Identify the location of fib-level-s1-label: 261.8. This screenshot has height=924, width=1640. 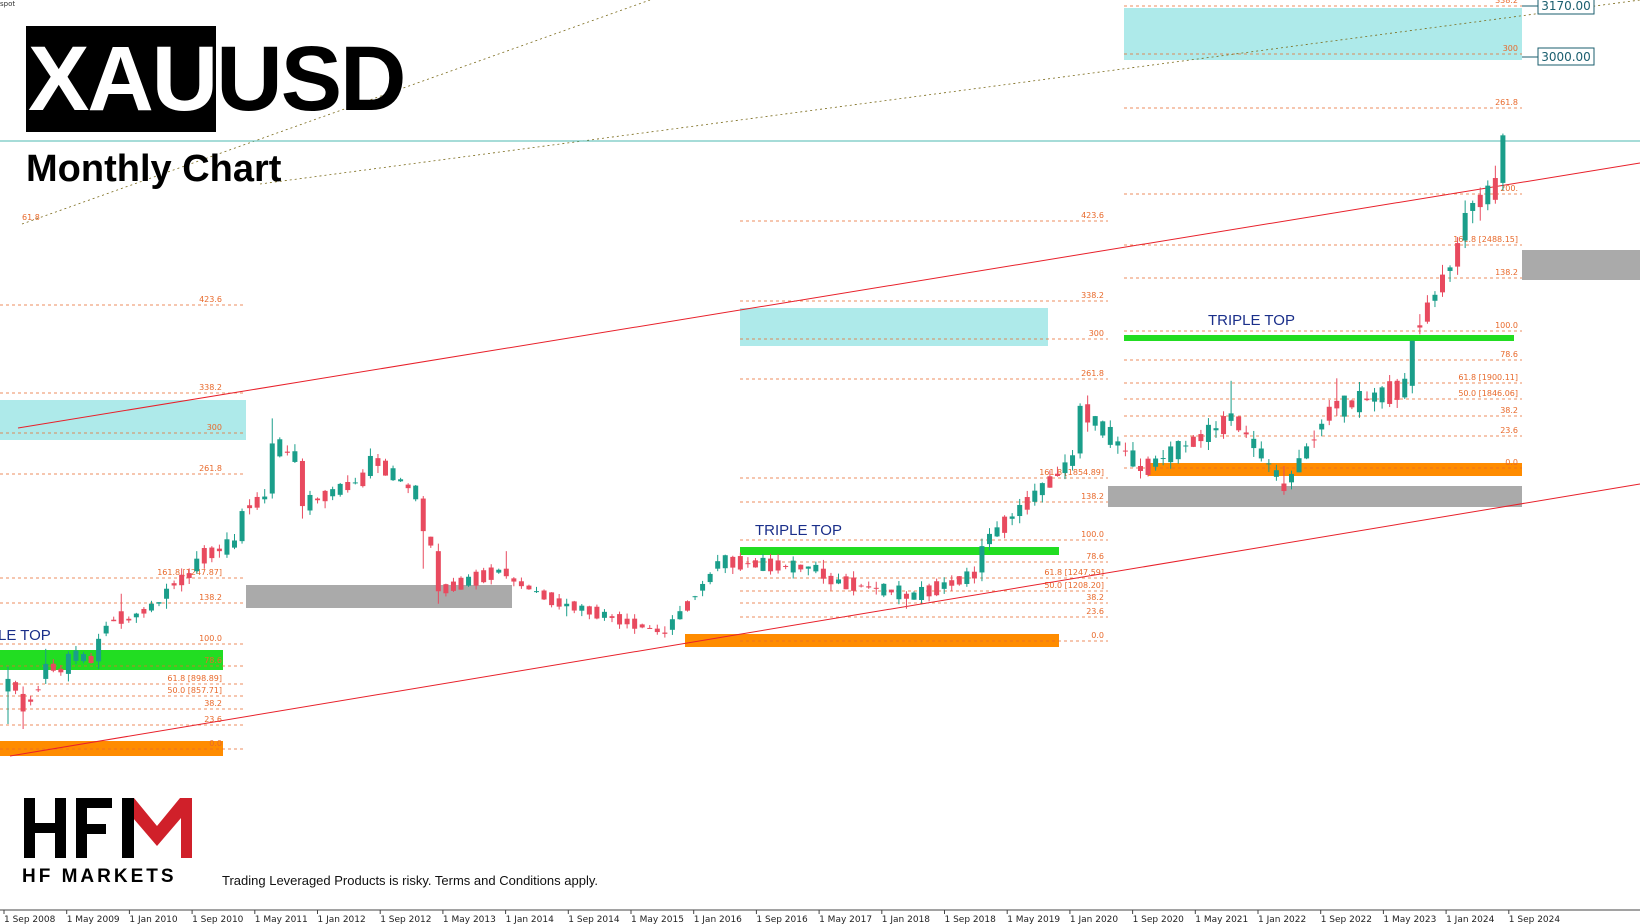
(210, 468).